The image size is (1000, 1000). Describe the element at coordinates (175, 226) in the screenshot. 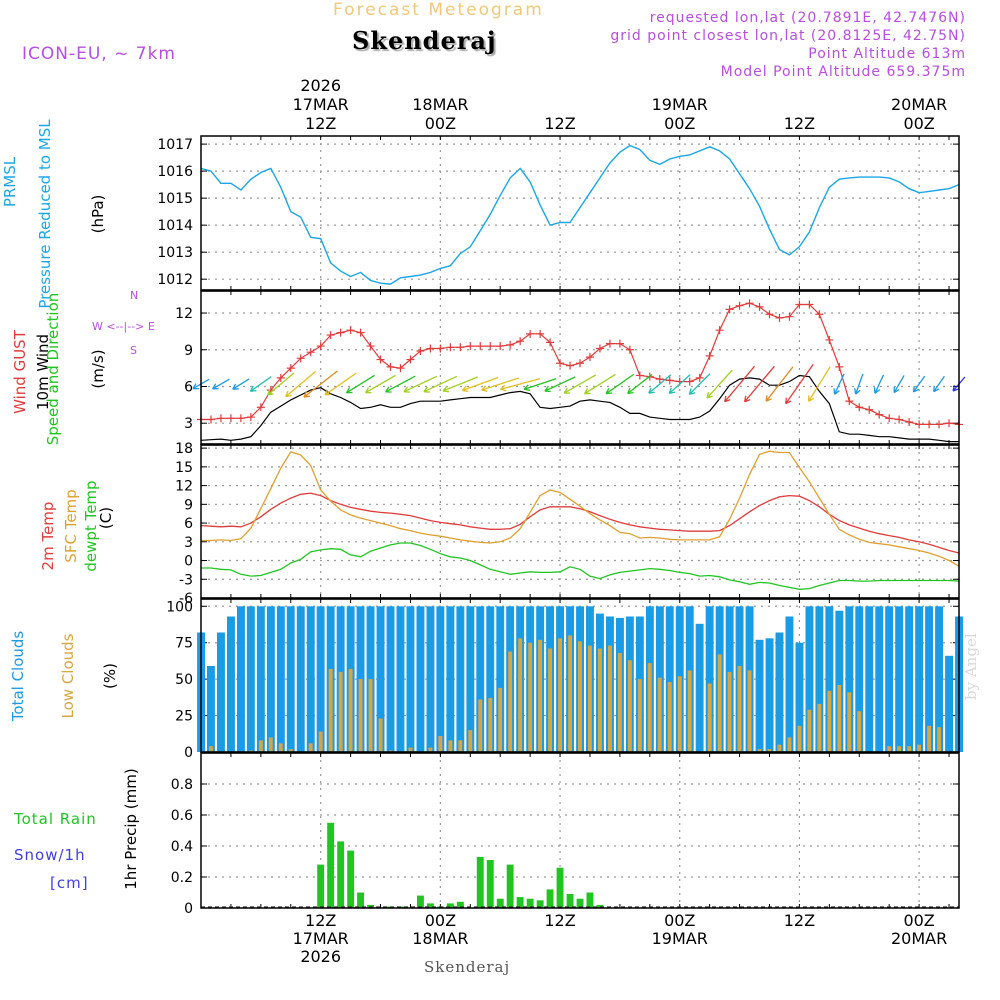

I see `y-tick-label: 1014` at that location.